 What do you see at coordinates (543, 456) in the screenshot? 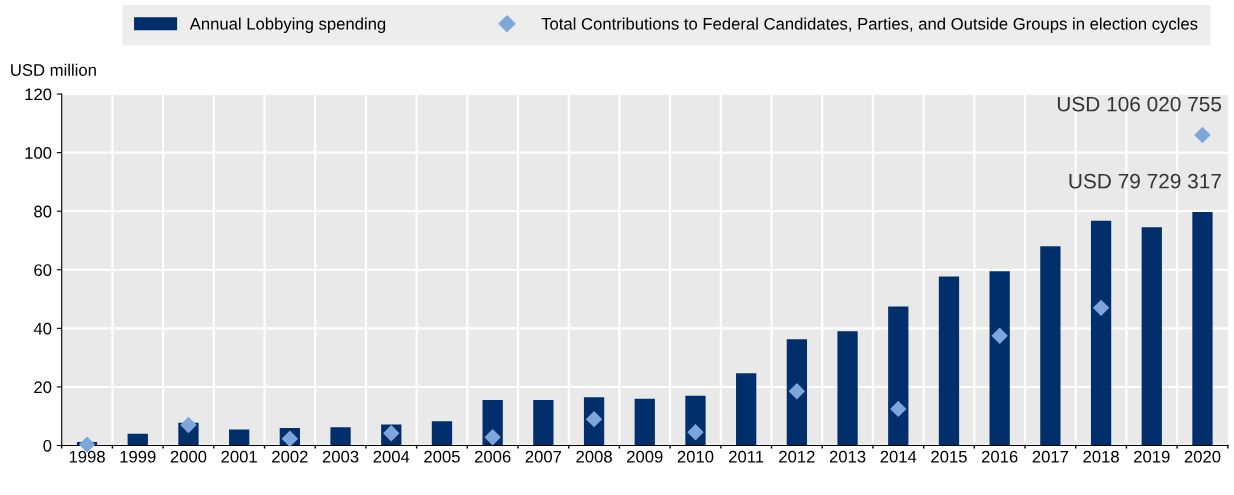
I see `x-tick-label: 2007` at bounding box center [543, 456].